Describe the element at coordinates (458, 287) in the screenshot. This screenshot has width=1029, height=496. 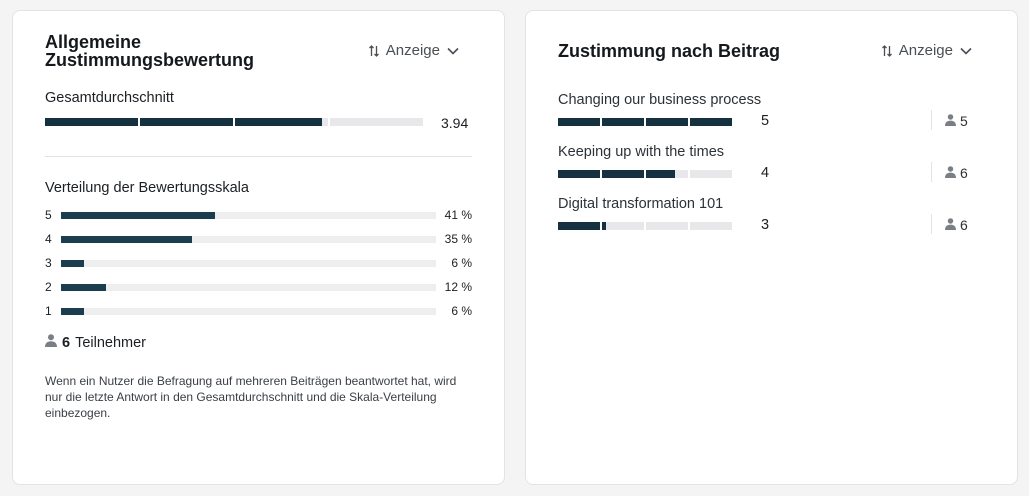
I see `distribution-percent: 12 %` at that location.